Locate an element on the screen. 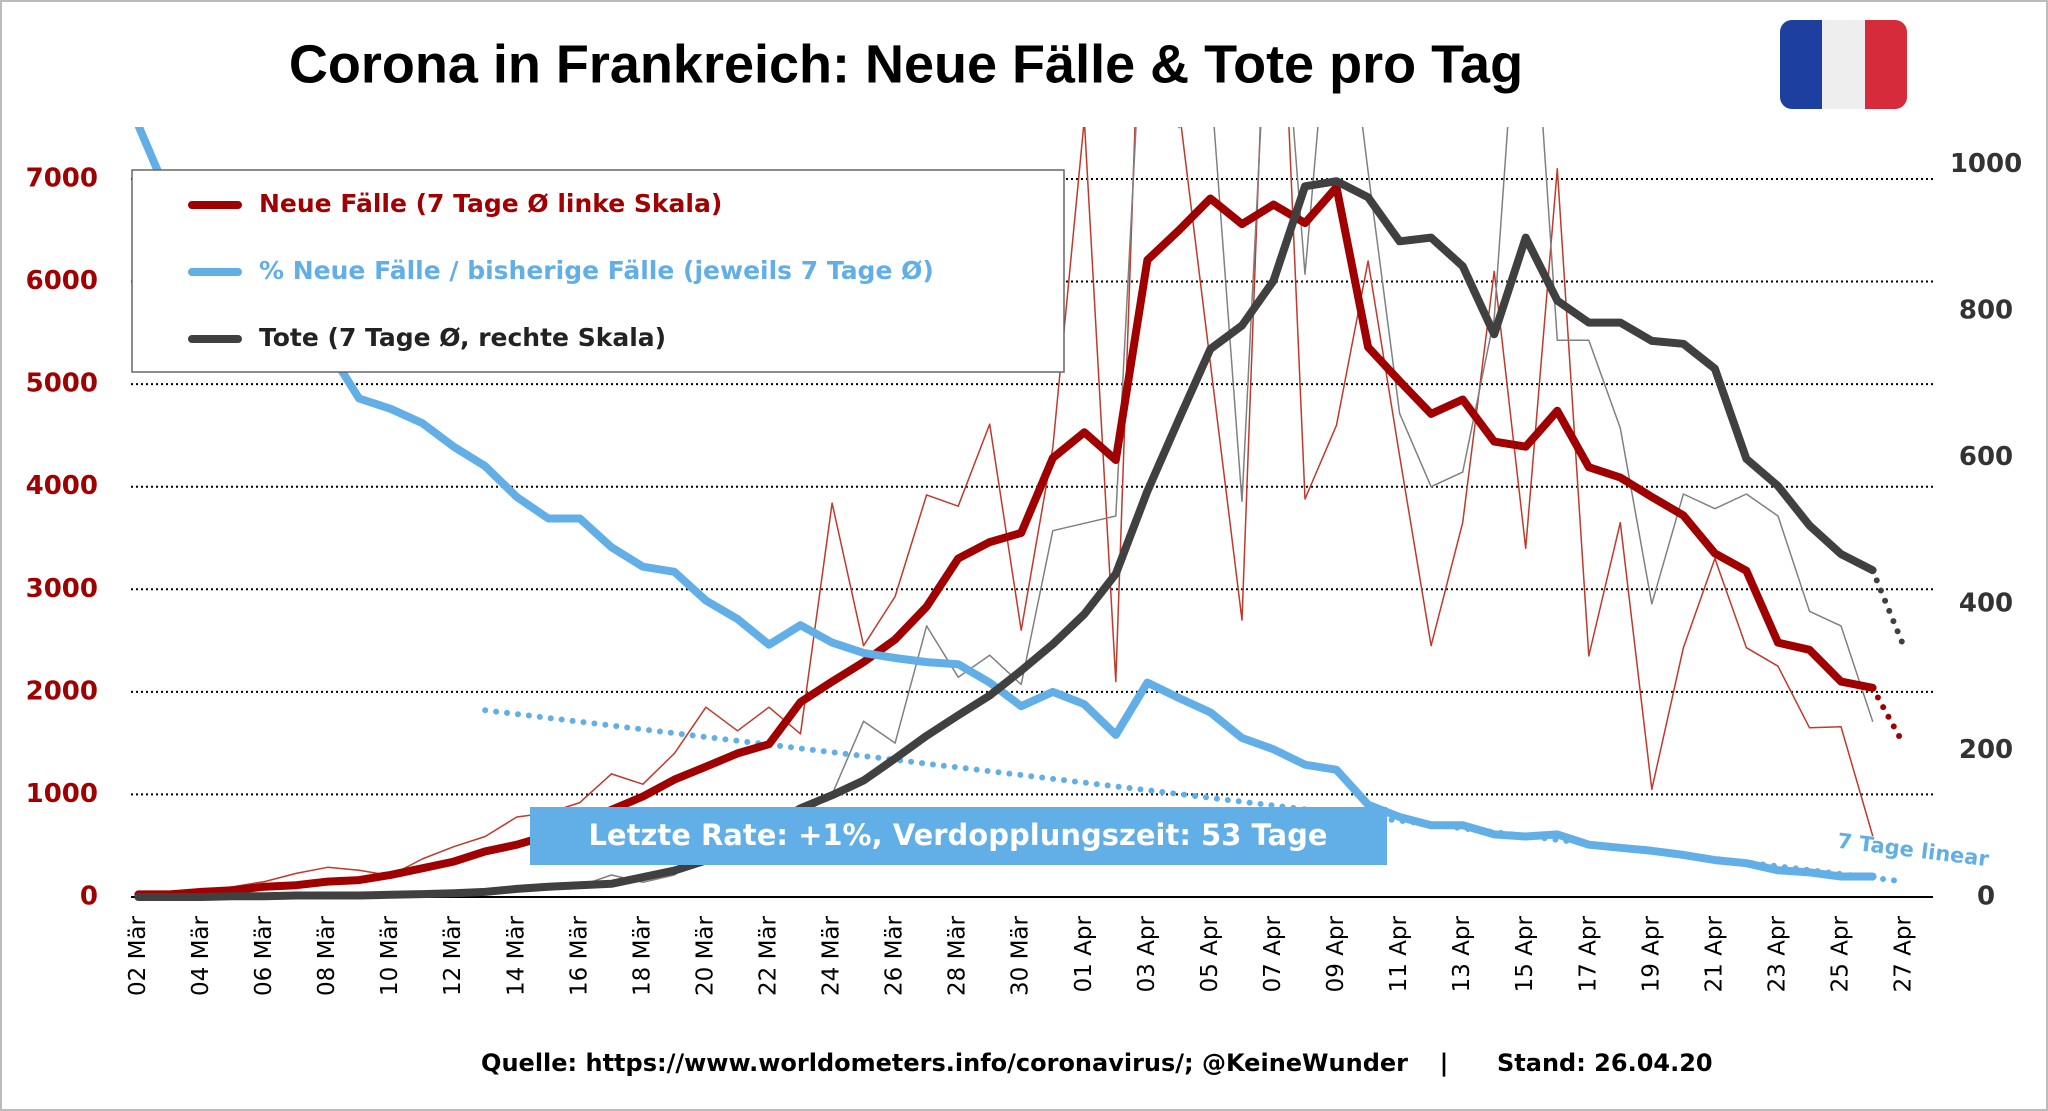  y2-tick-label: 1000 is located at coordinates (1986, 164).